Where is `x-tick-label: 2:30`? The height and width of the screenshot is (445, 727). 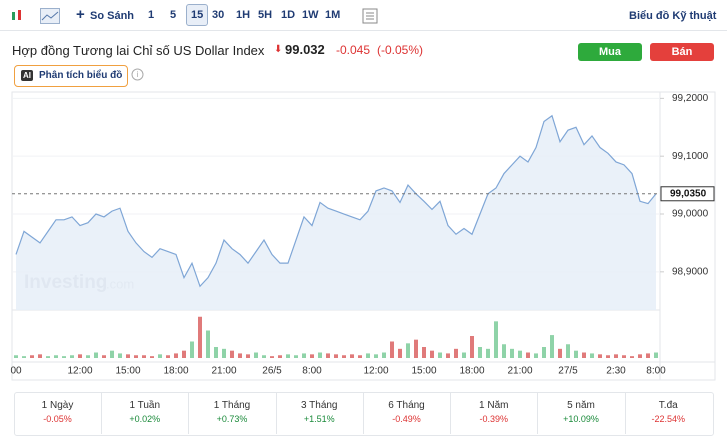 x-tick-label: 2:30 is located at coordinates (616, 371).